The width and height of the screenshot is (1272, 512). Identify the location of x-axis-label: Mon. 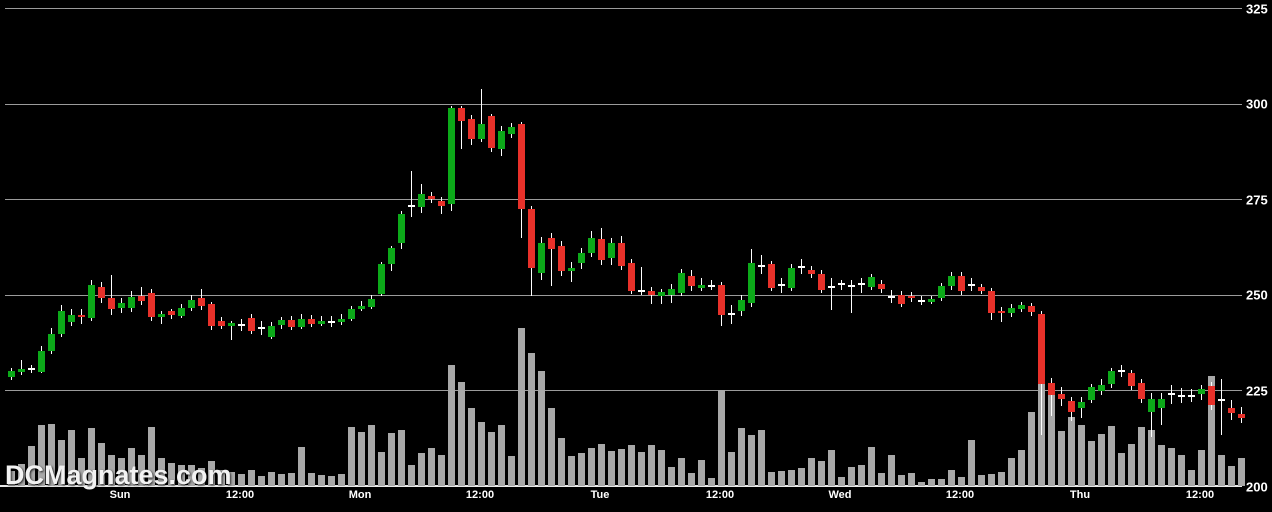
(360, 495).